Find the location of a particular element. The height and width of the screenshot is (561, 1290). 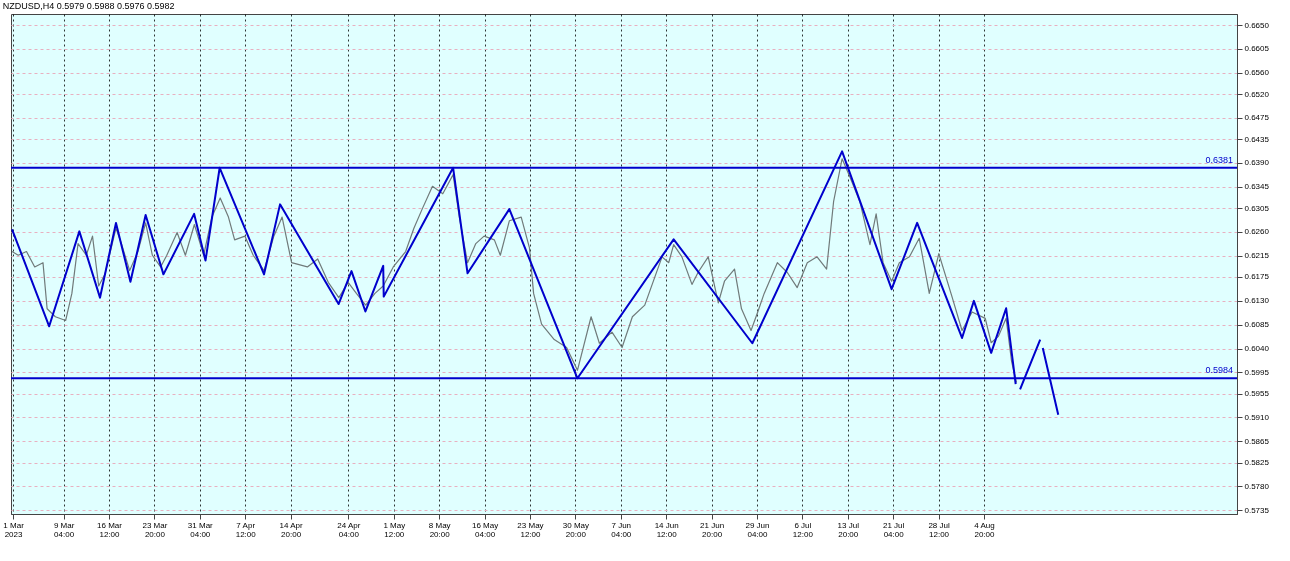

x-tick-label: 8 May 20:00 is located at coordinates (439, 529).